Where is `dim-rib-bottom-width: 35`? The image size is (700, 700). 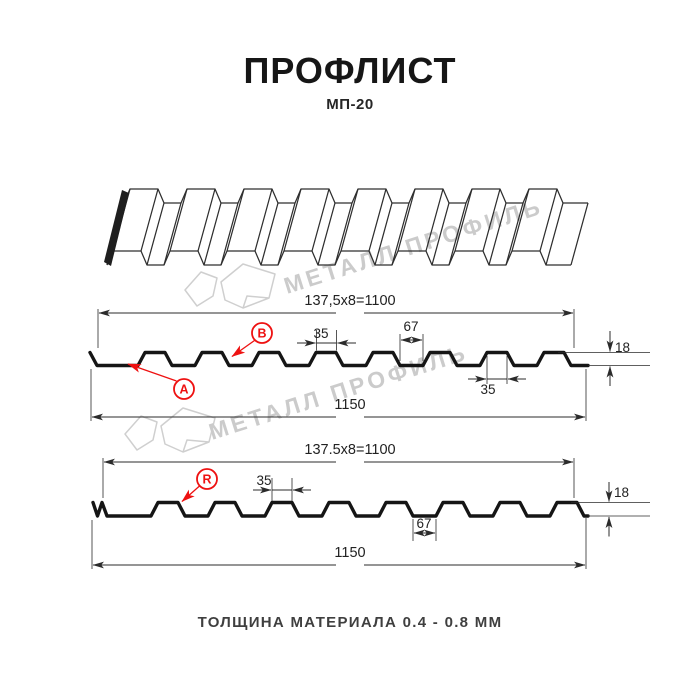 dim-rib-bottom-width: 35 is located at coordinates (497, 376).